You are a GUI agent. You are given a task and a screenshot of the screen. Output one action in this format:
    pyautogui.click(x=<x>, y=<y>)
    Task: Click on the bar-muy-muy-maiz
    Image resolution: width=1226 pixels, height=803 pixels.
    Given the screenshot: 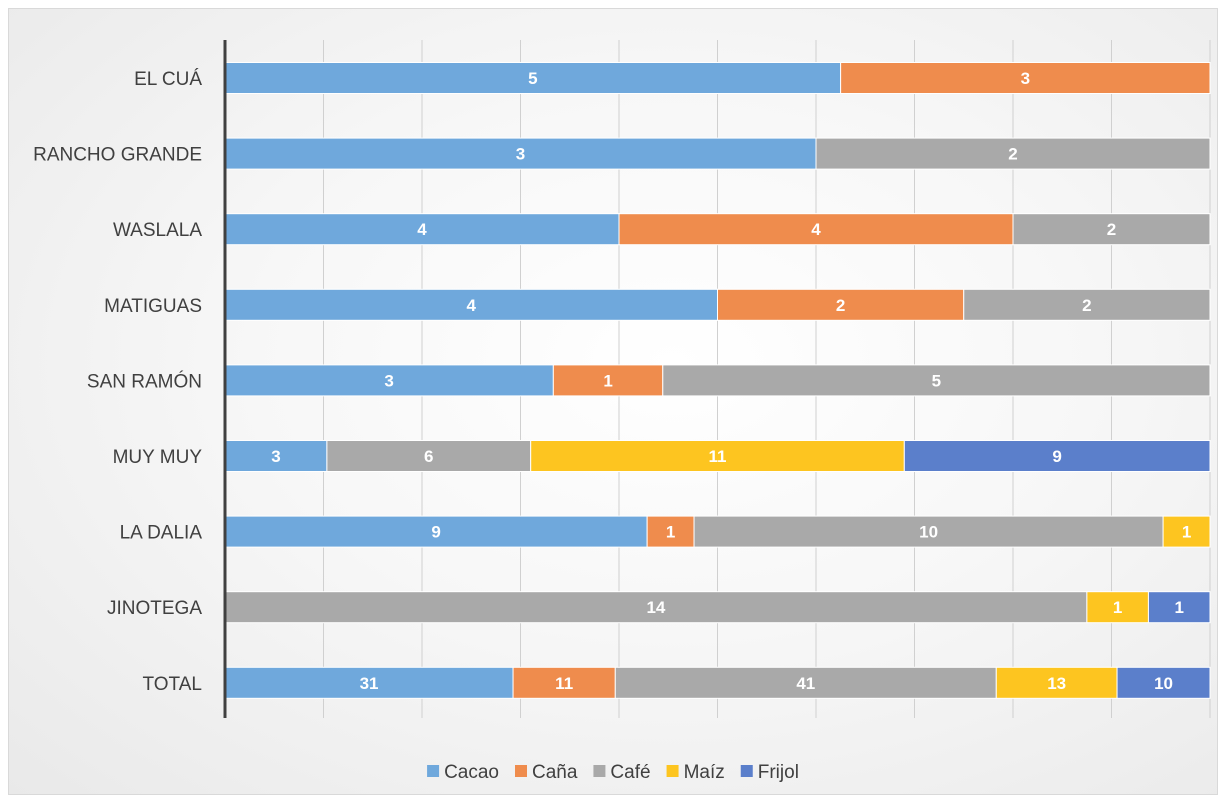 What is the action you would take?
    pyautogui.click(x=717, y=456)
    